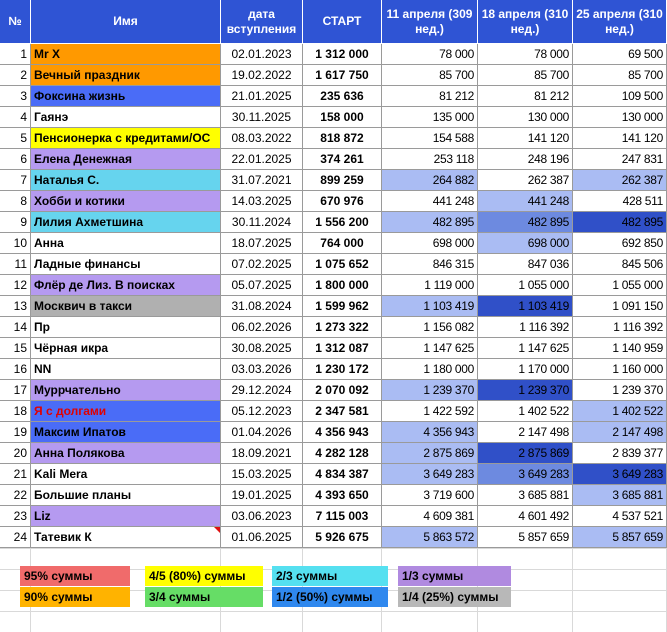 This screenshot has height=632, width=667. I want to click on cell-w2: 262 387, so click(525, 180).